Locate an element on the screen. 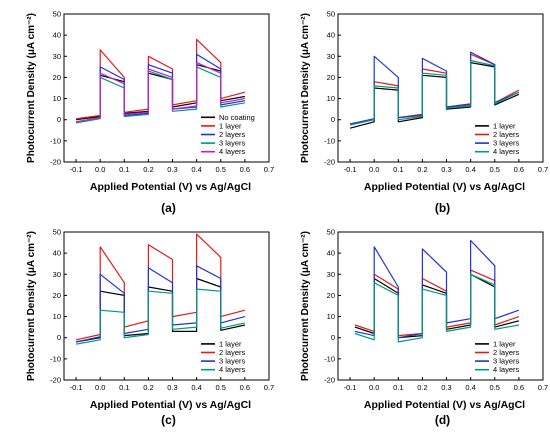 This screenshot has height=432, width=550. panel-label: (a) is located at coordinates (168, 208).